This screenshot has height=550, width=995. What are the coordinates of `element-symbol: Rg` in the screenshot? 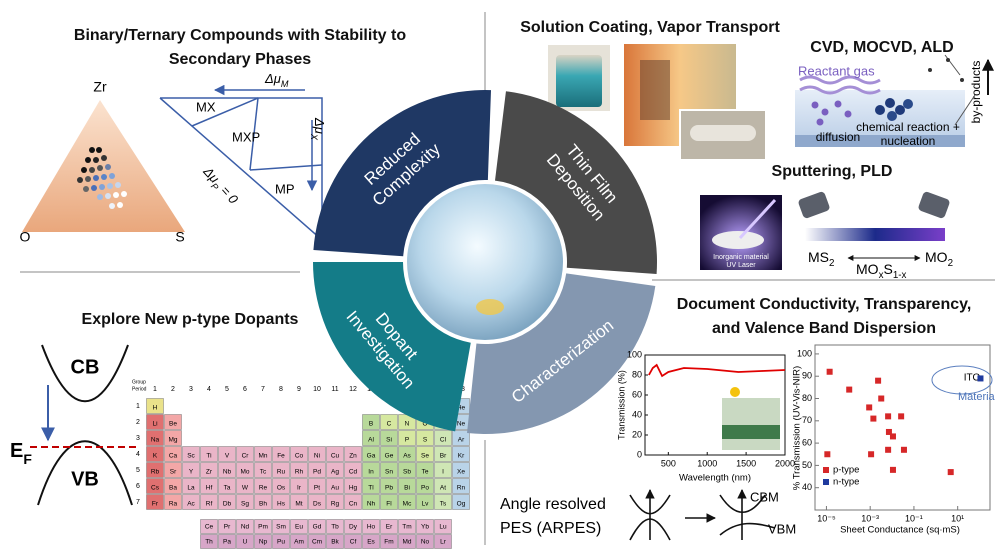 It's located at (335, 504).